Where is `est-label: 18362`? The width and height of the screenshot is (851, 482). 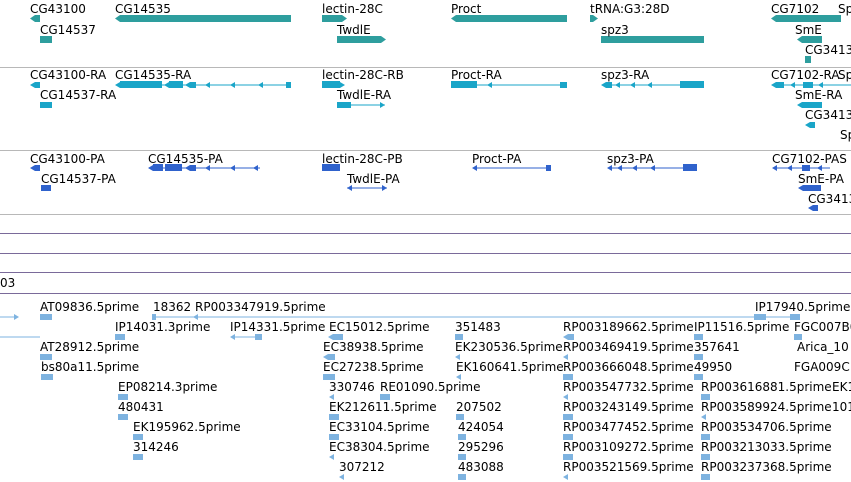 est-label: 18362 is located at coordinates (172, 307).